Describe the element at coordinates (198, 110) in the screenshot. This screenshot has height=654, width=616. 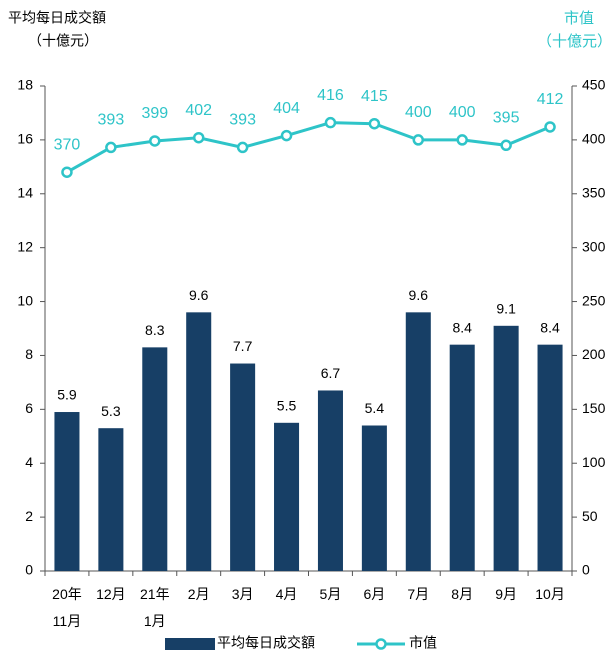
I see `line-label: 402` at that location.